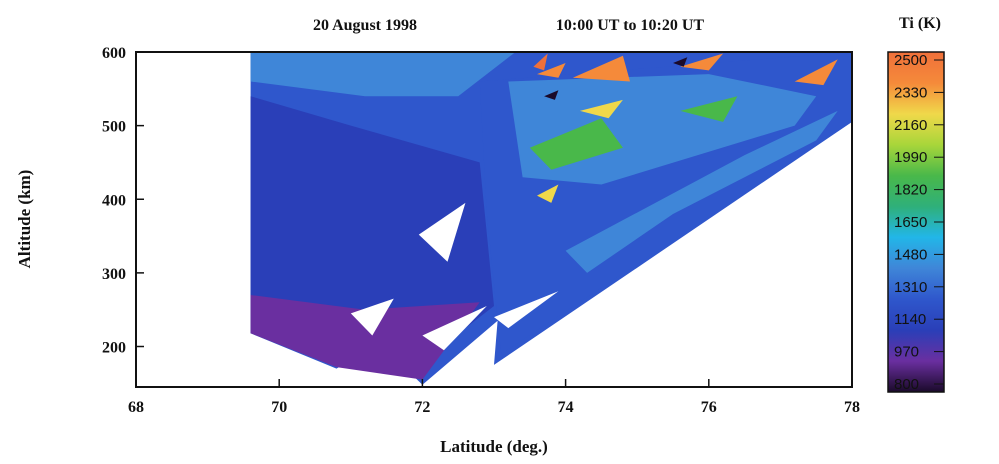 The width and height of the screenshot is (999, 464). What do you see at coordinates (494, 397) in the screenshot?
I see `x-axis: 68 70 72 74 76 78` at bounding box center [494, 397].